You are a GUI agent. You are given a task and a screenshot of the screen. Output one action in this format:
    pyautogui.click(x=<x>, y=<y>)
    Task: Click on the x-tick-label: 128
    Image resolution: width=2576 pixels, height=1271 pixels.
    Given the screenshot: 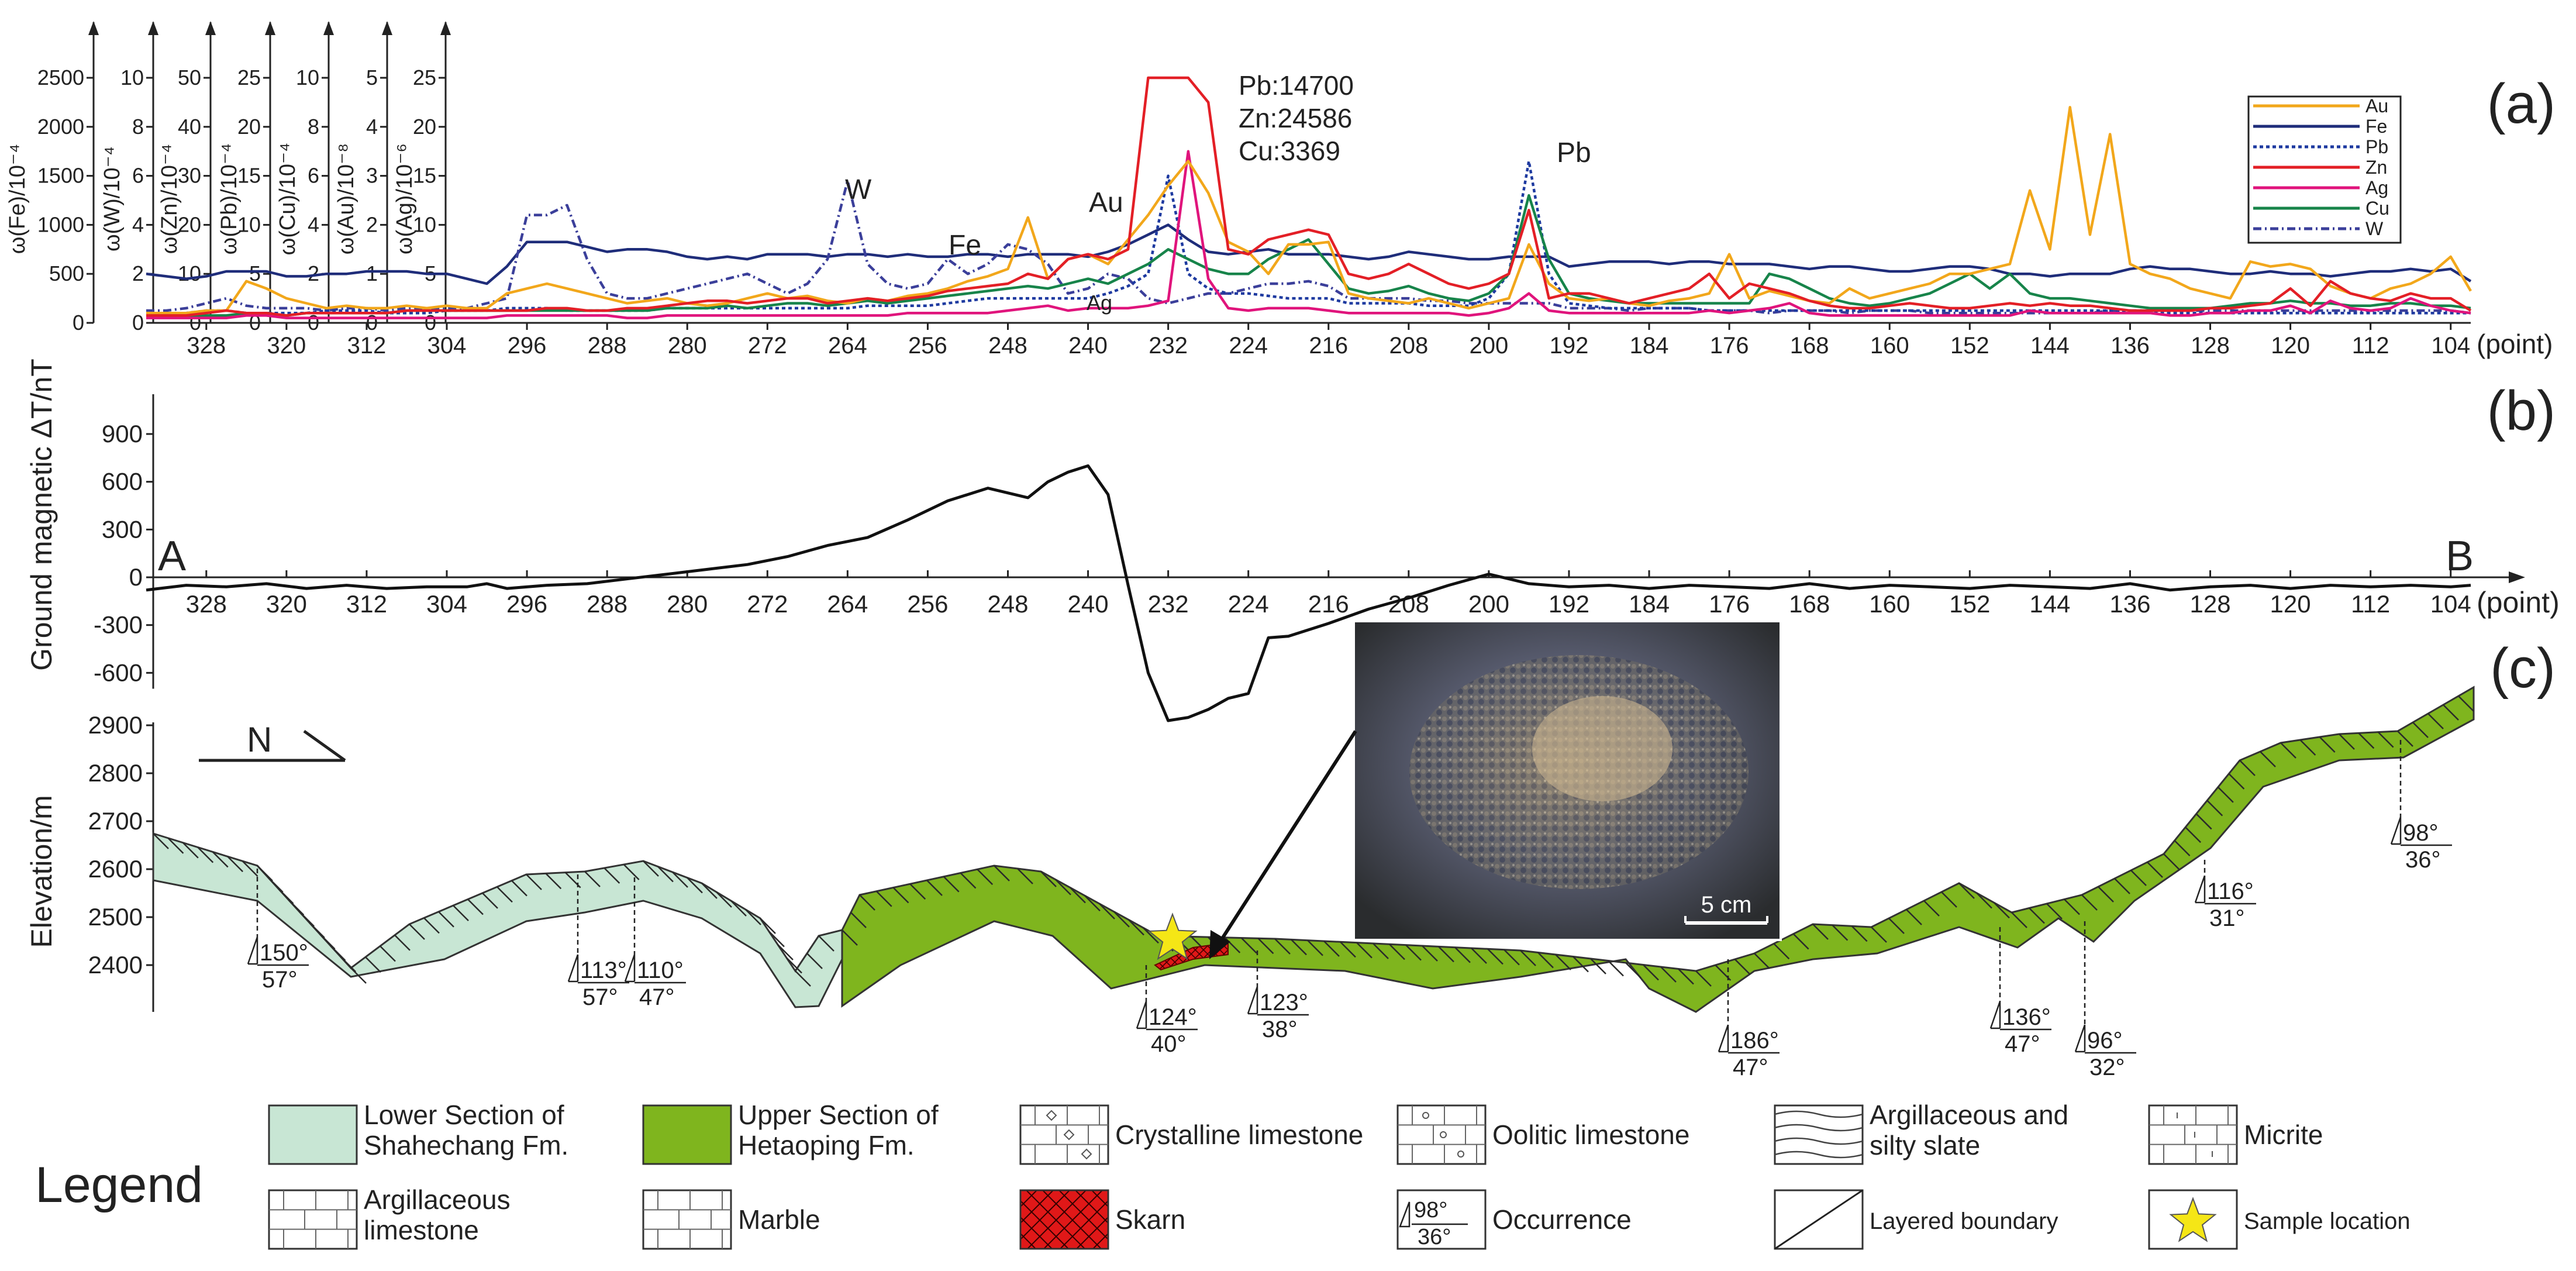 What is the action you would take?
    pyautogui.click(x=2210, y=604)
    